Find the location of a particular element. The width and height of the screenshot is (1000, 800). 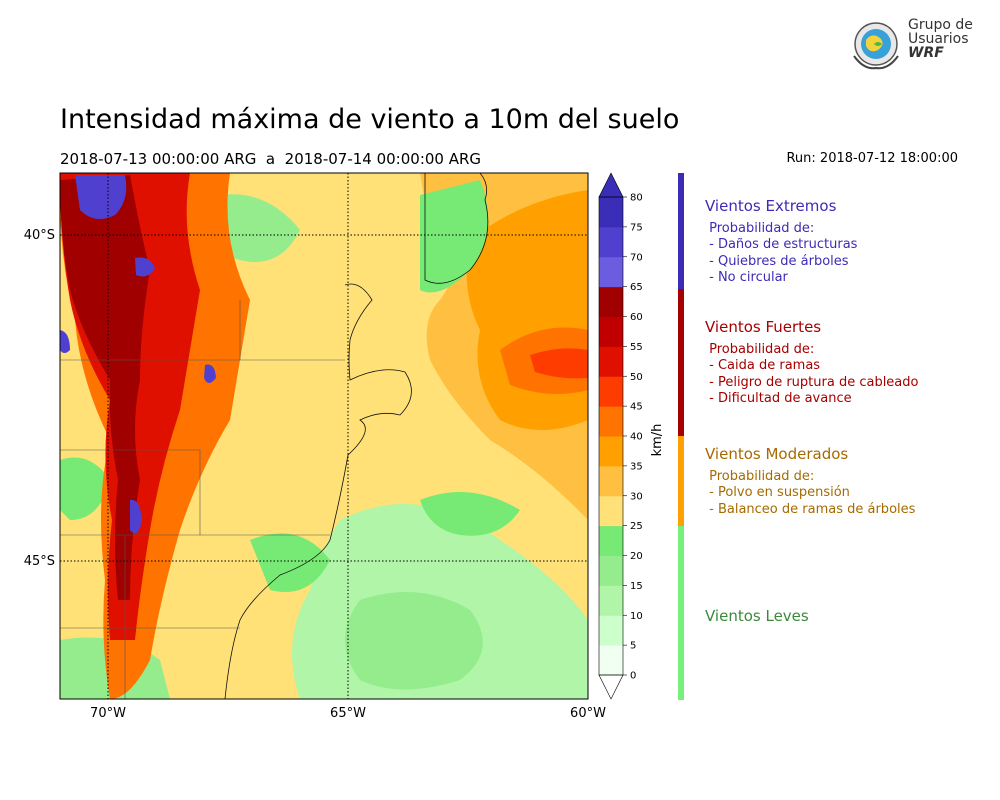

colorbar-tick-label: 5 is located at coordinates (633, 646).